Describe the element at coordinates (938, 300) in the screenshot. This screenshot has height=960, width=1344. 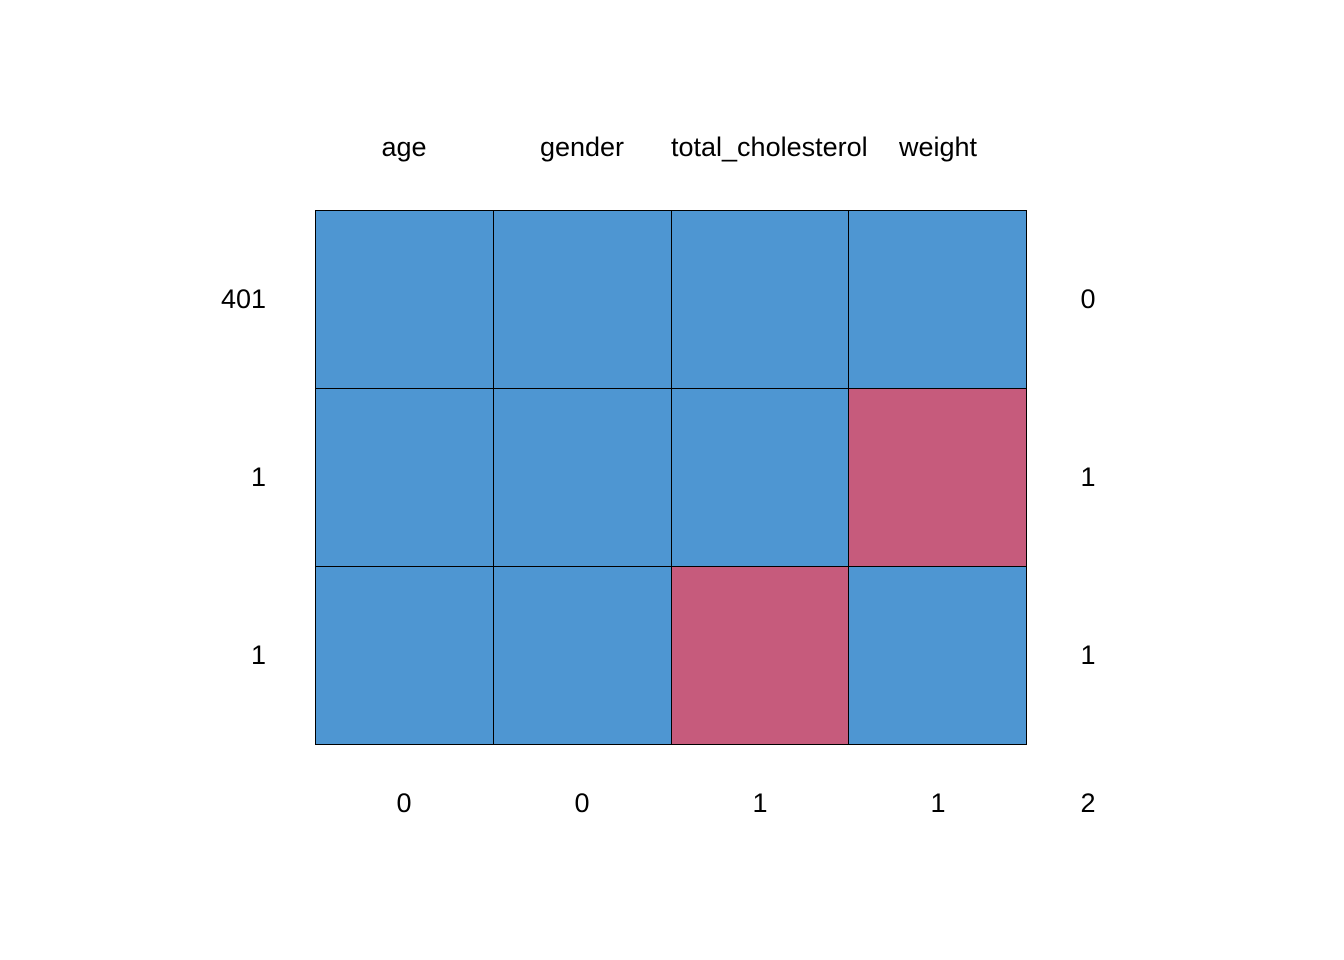
I see `observed-cell-r1-c4` at that location.